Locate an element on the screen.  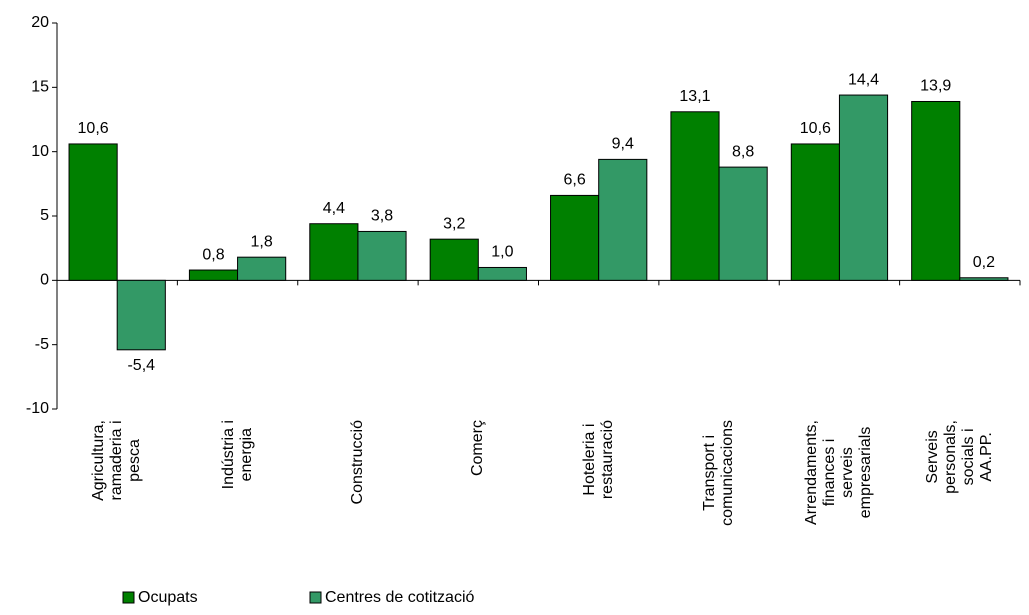
x-tick-label: Construcció is located at coordinates (358, 510).